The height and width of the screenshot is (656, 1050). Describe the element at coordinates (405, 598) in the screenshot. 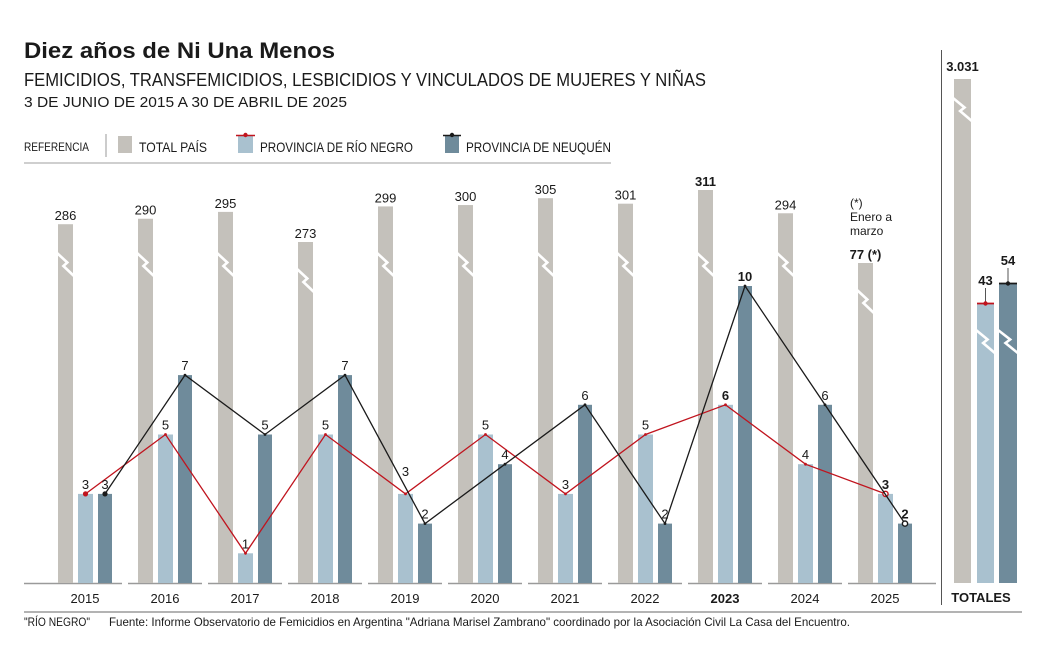

I see `x-tick-label: 2019` at that location.